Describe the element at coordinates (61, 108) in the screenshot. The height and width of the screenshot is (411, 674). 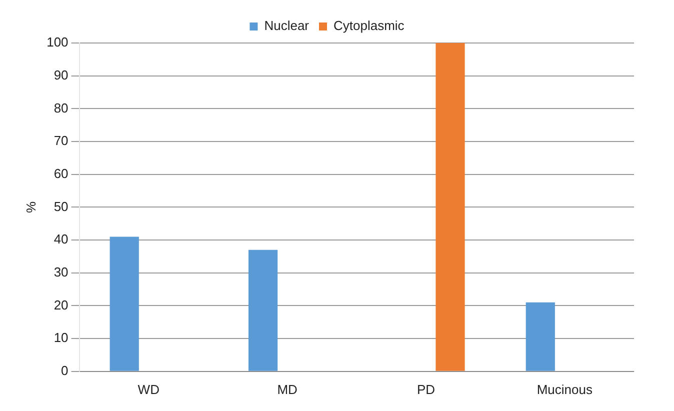
I see `y-tick-label: 80` at that location.